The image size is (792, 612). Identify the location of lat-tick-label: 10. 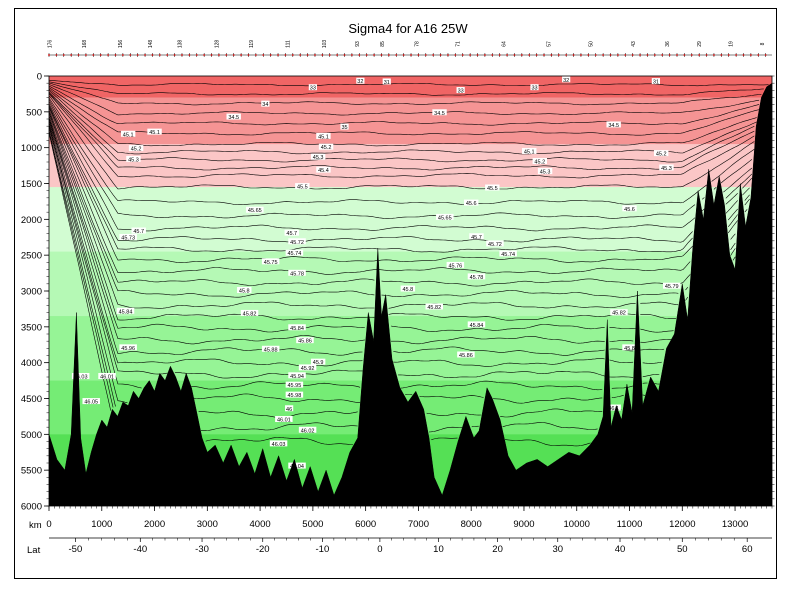
(438, 549).